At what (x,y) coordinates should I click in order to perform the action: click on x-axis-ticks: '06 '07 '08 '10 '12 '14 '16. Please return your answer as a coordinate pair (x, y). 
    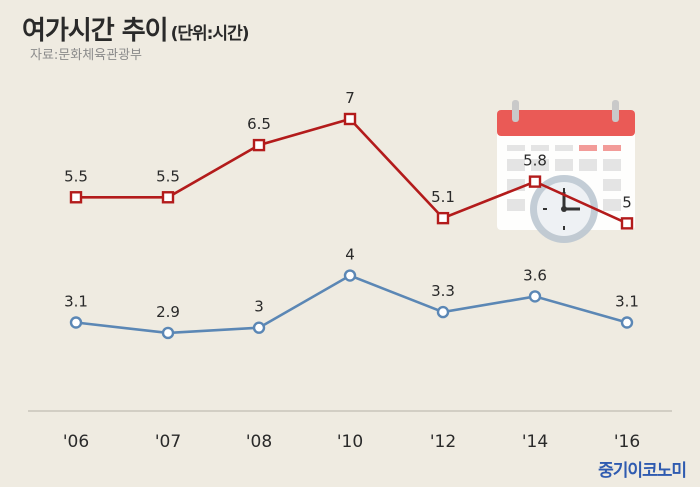
    Looking at the image, I should click on (351, 442).